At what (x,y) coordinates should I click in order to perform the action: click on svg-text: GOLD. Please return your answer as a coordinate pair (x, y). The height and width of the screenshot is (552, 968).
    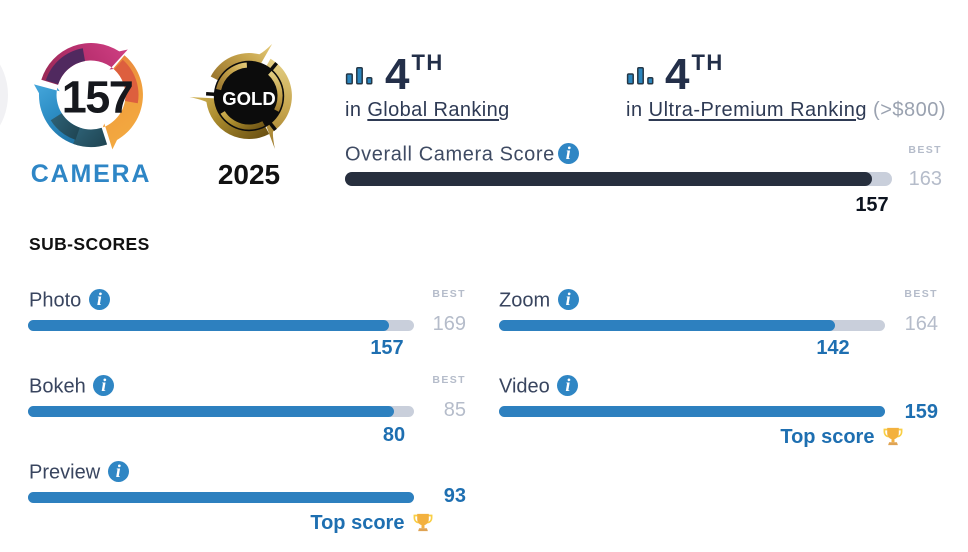
    Looking at the image, I should click on (248, 98).